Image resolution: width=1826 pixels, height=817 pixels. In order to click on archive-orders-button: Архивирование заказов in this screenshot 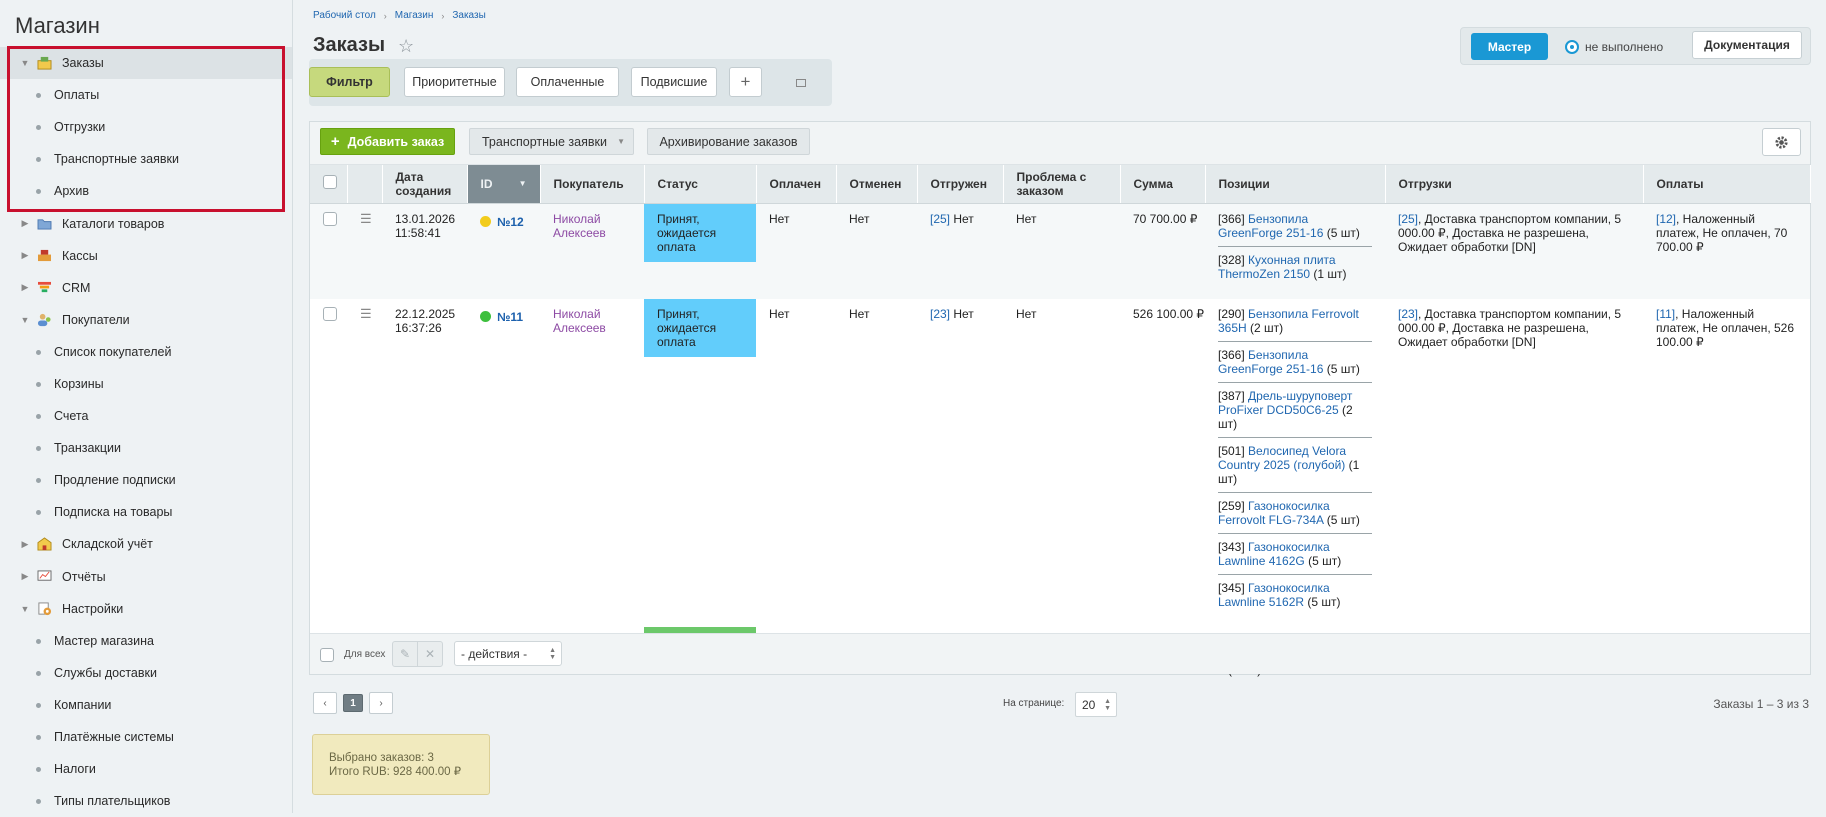, I will do `click(728, 141)`.